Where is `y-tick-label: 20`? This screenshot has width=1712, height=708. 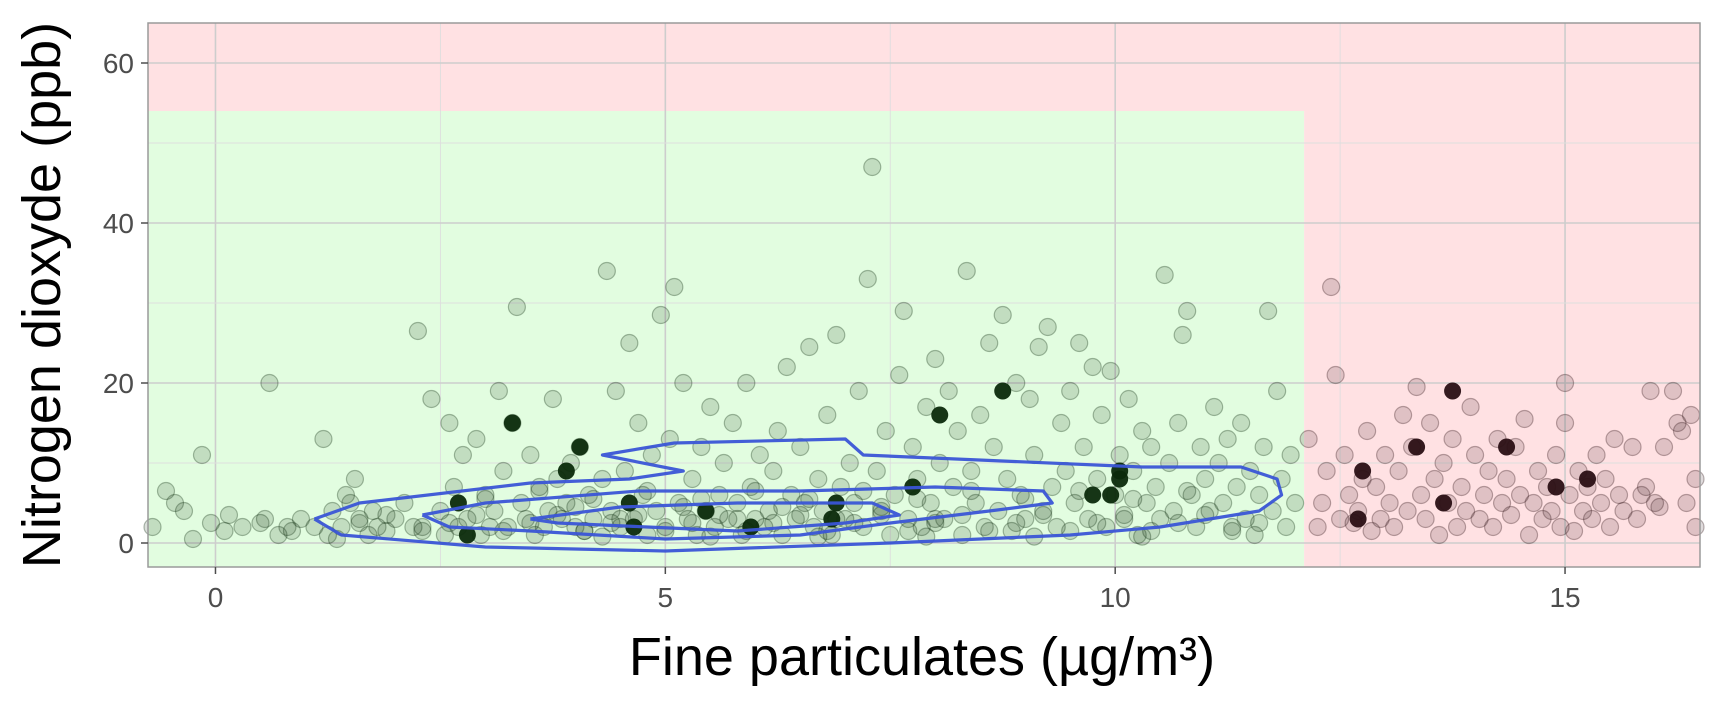 y-tick-label: 20 is located at coordinates (118, 383).